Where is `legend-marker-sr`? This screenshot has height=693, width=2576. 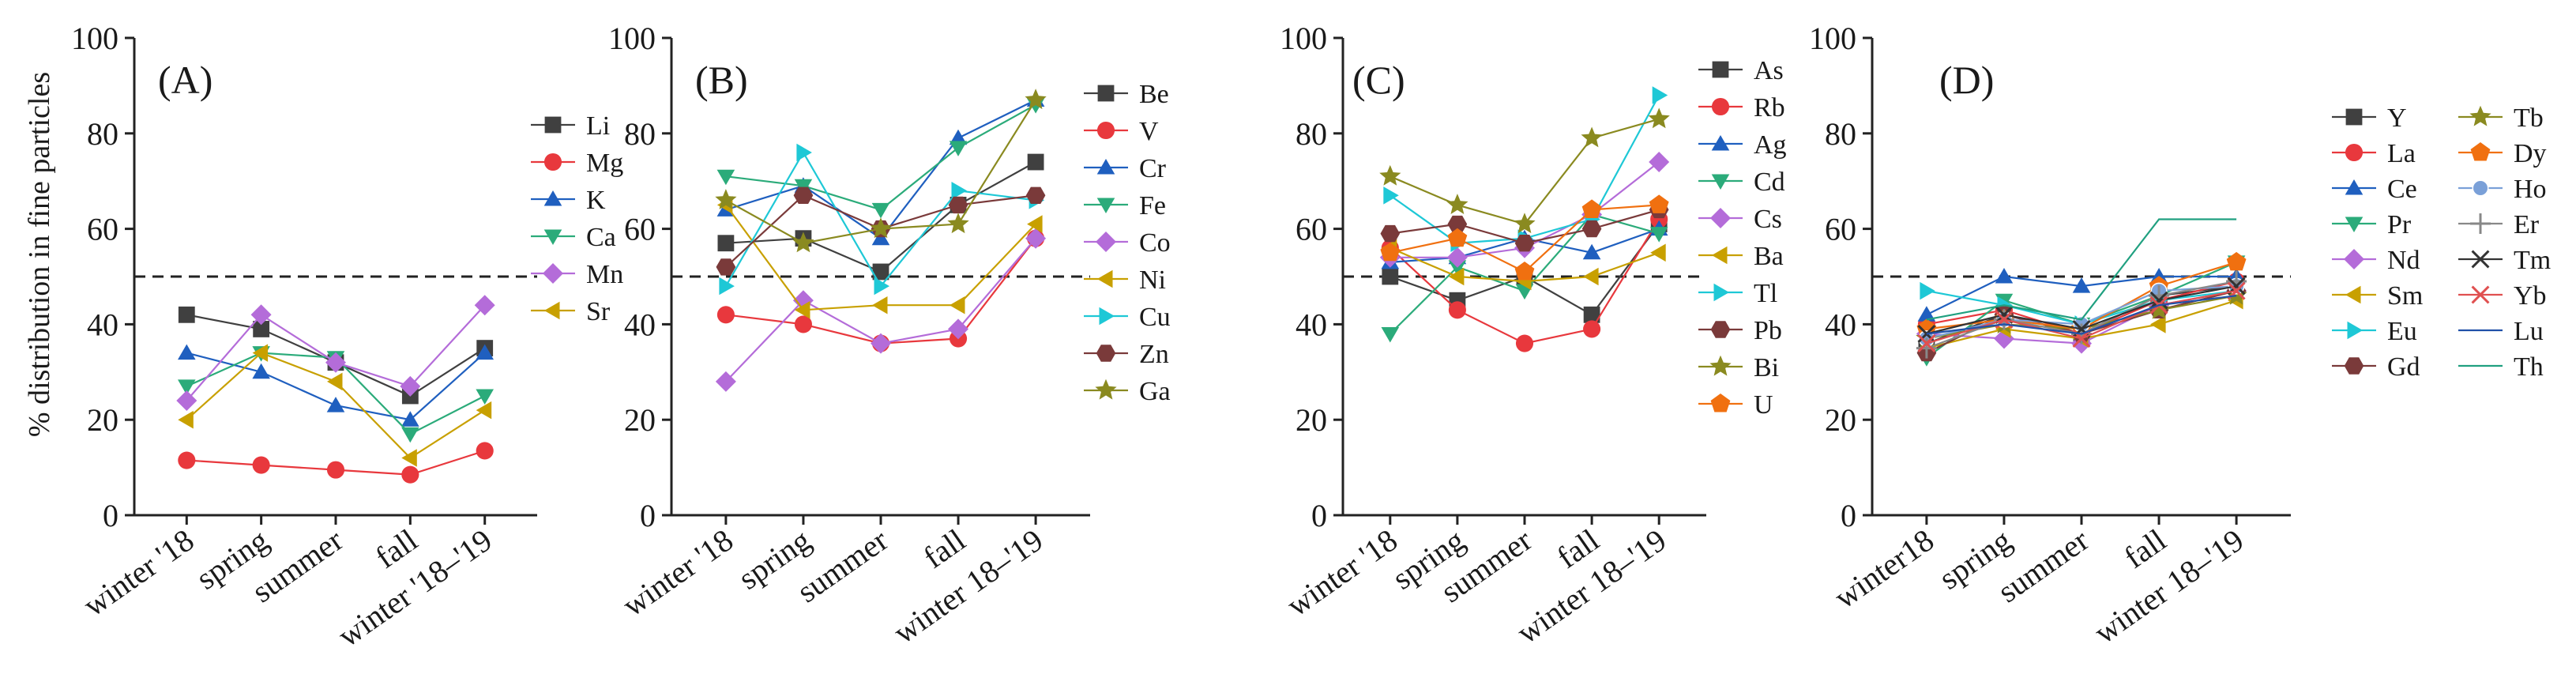
legend-marker-sr is located at coordinates (552, 310).